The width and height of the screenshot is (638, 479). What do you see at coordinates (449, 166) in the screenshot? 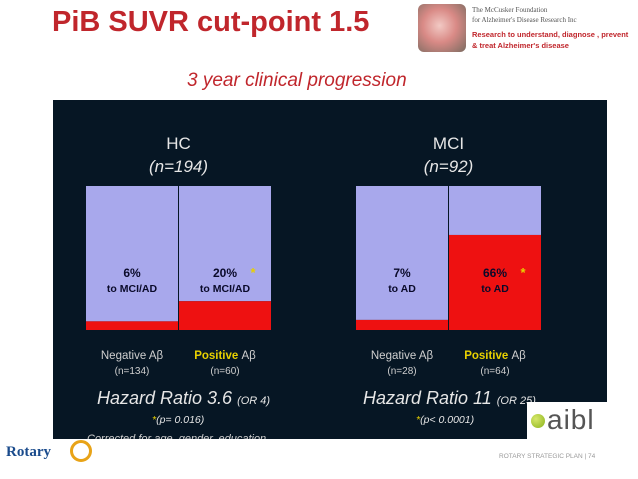
I see `group-n: (n=92)` at bounding box center [449, 166].